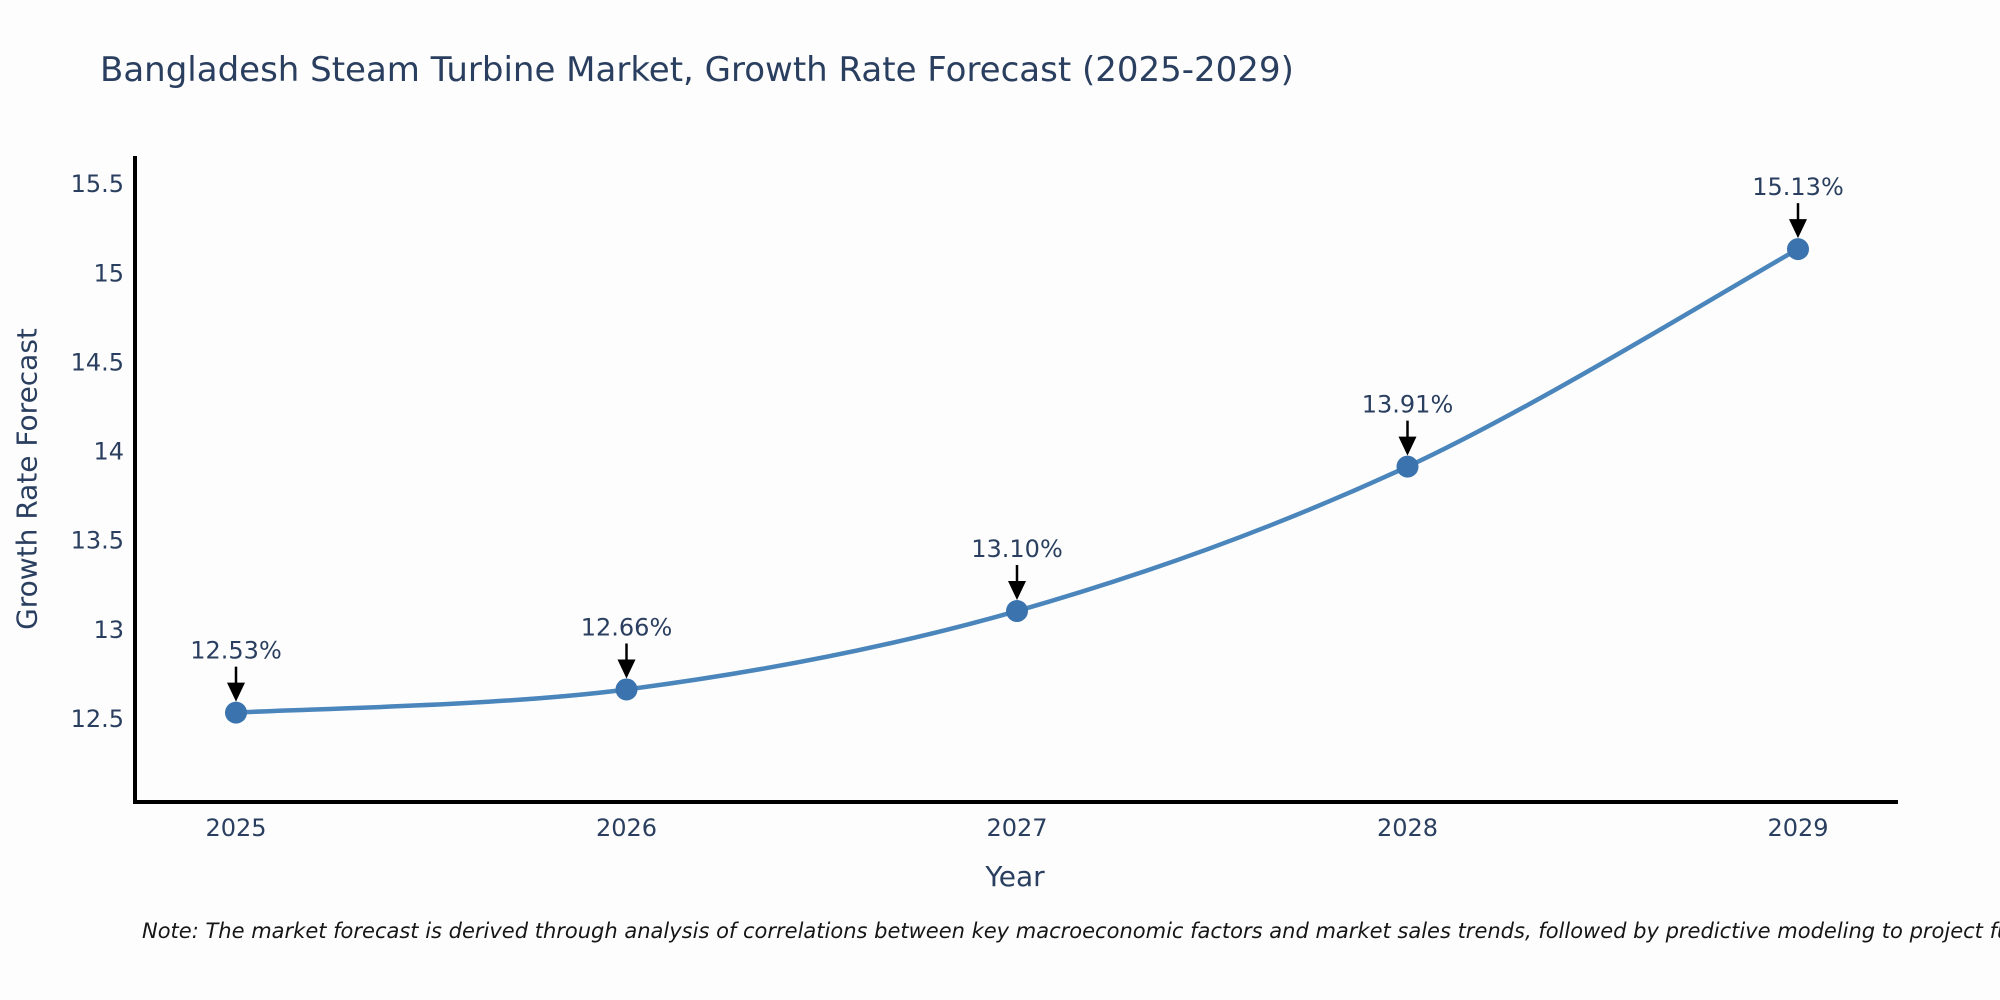 The height and width of the screenshot is (1000, 2000). I want to click on data-point-label: 15.13%, so click(1798, 187).